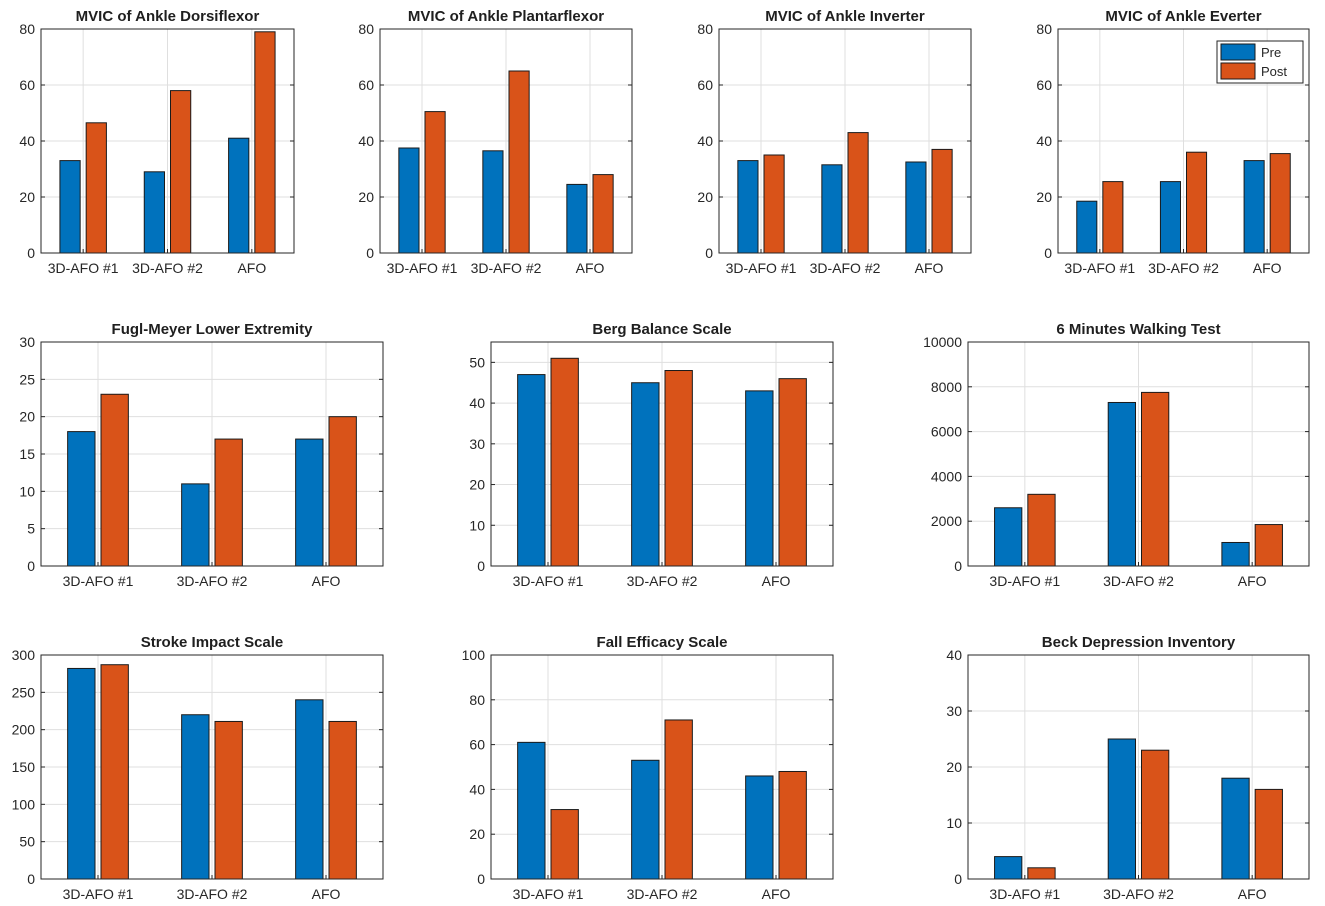  I want to click on y-tick-label: 25, so click(27, 379).